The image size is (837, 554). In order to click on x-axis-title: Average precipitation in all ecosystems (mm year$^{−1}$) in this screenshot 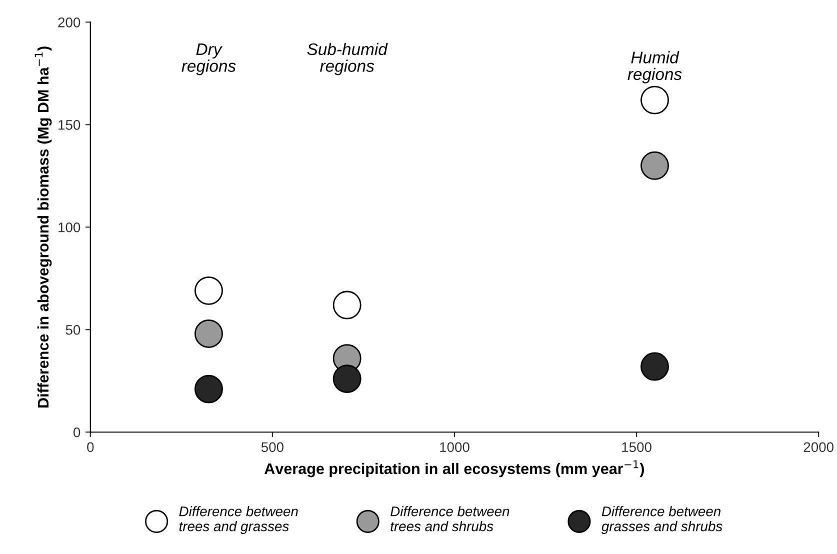, I will do `click(454, 469)`.